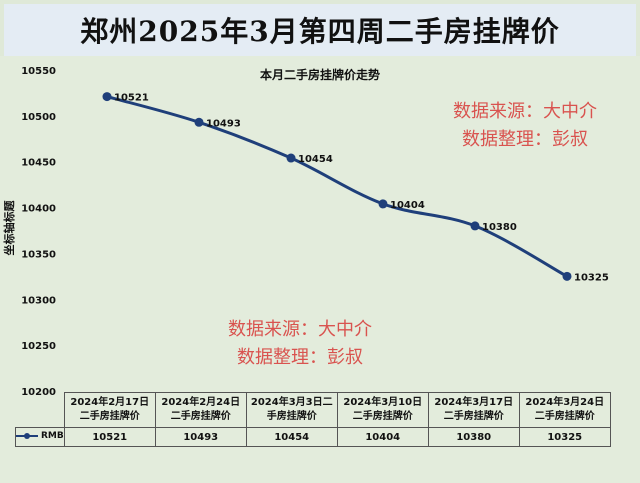 This screenshot has height=483, width=640. What do you see at coordinates (200, 410) in the screenshot?
I see `category-cell: 2024年2月24日 二手房挂牌价` at bounding box center [200, 410].